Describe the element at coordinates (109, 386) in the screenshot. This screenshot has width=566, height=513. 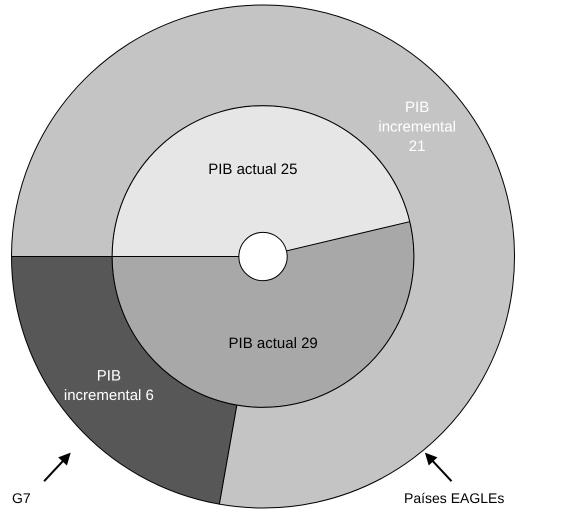
I see `data-label: PIB incremental 6` at that location.